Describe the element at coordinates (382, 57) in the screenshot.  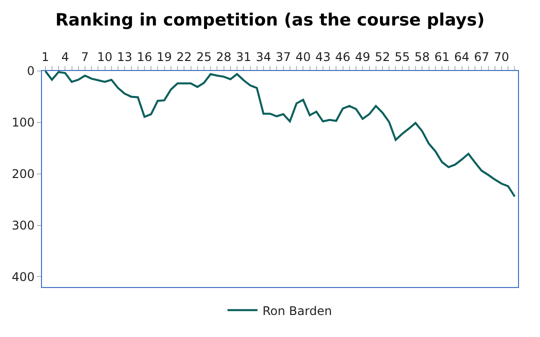
I see `x-tick-label: 52` at that location.